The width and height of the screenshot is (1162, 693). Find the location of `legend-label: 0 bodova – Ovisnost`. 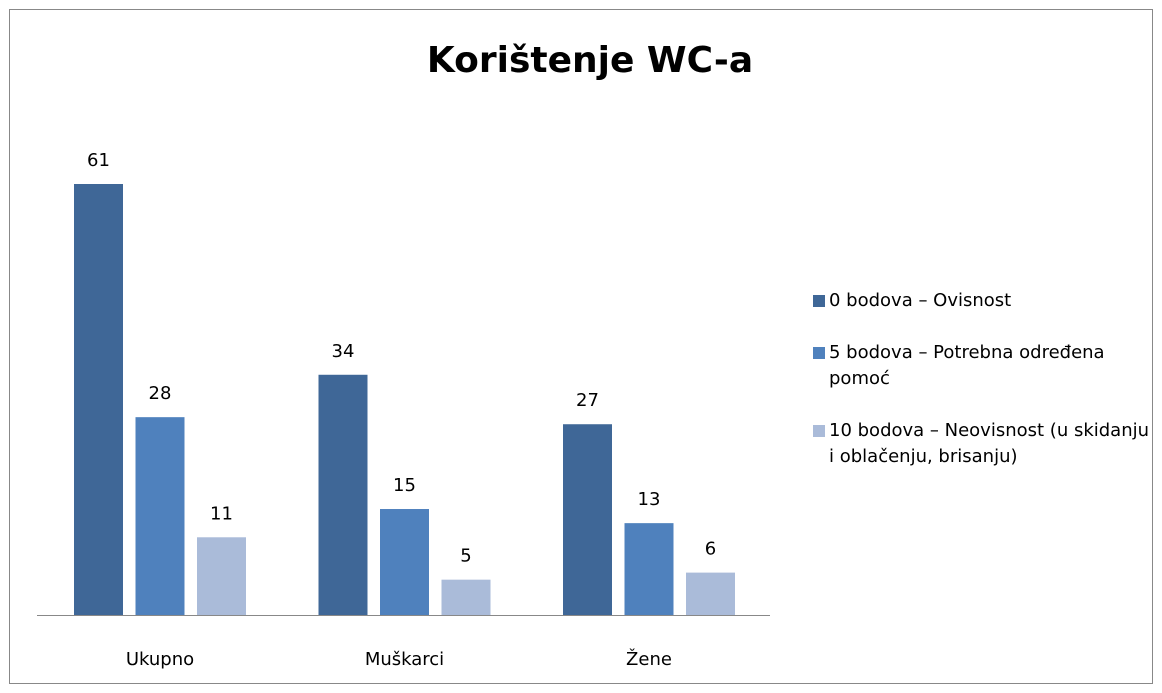

legend-label: 0 bodova – Ovisnost is located at coordinates (920, 300).